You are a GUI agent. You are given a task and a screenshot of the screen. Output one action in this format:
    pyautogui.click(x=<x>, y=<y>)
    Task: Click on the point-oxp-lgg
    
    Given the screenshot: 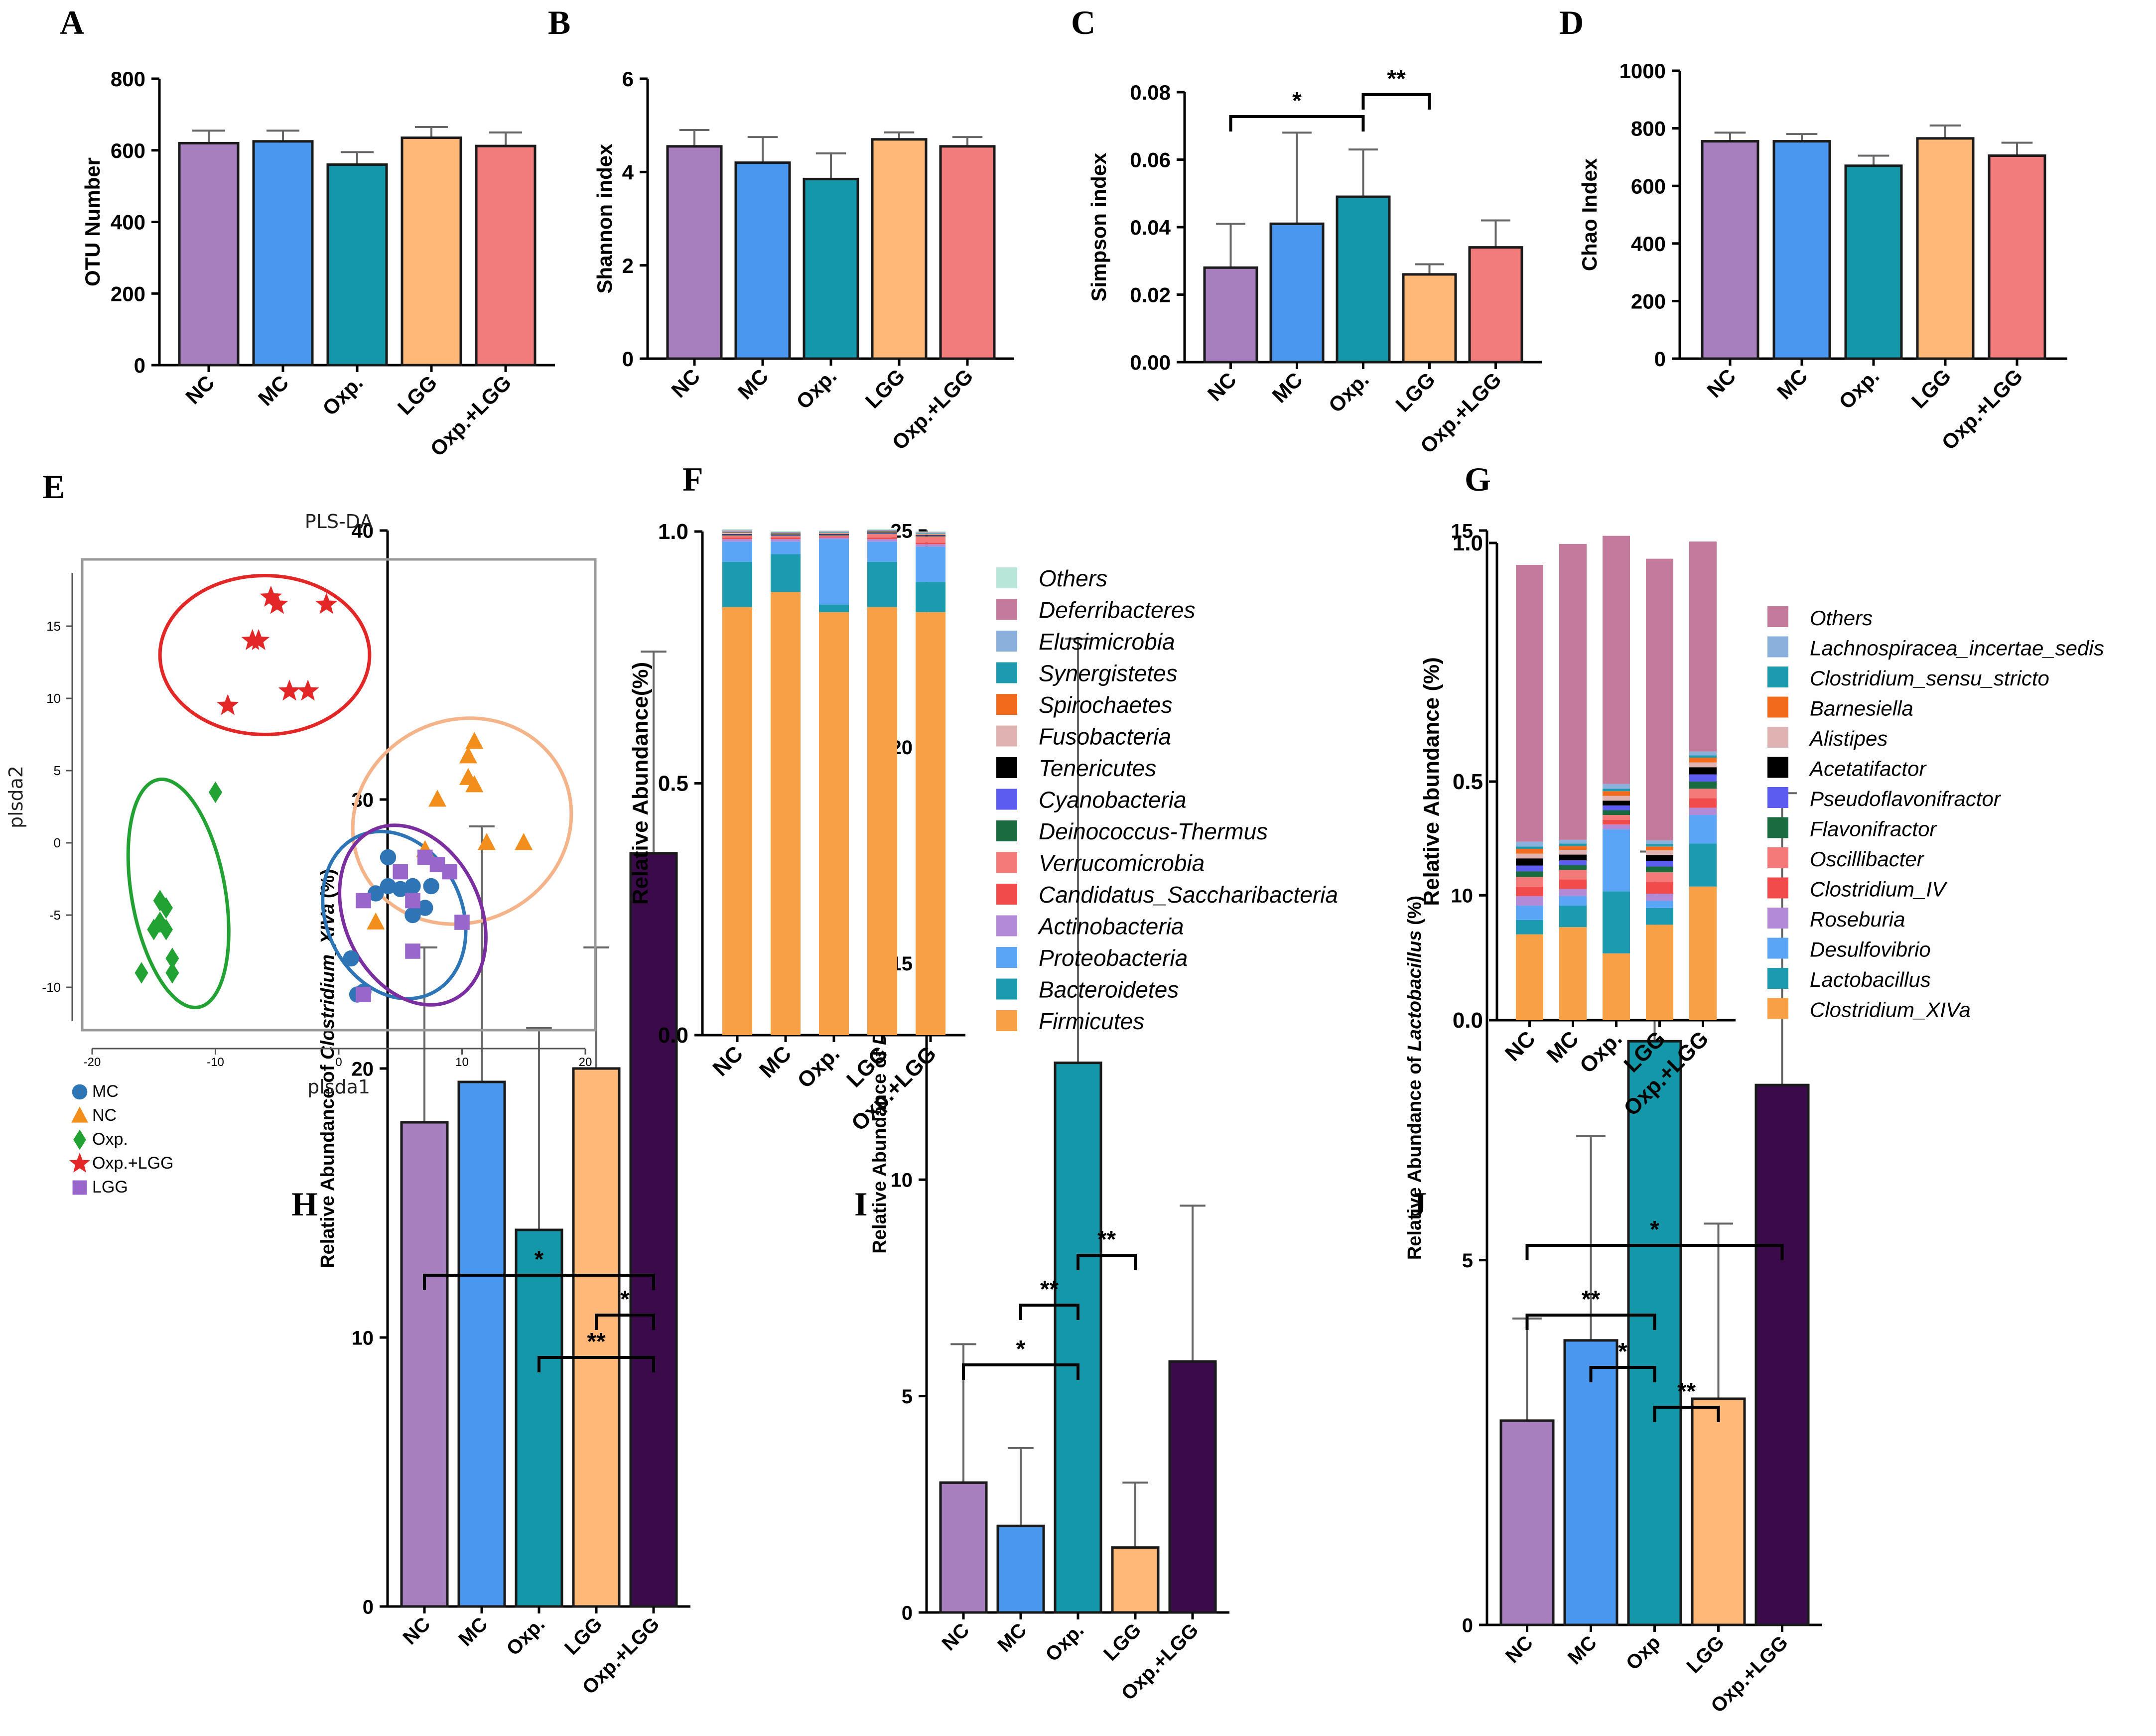 What is the action you would take?
    pyautogui.click(x=258, y=639)
    